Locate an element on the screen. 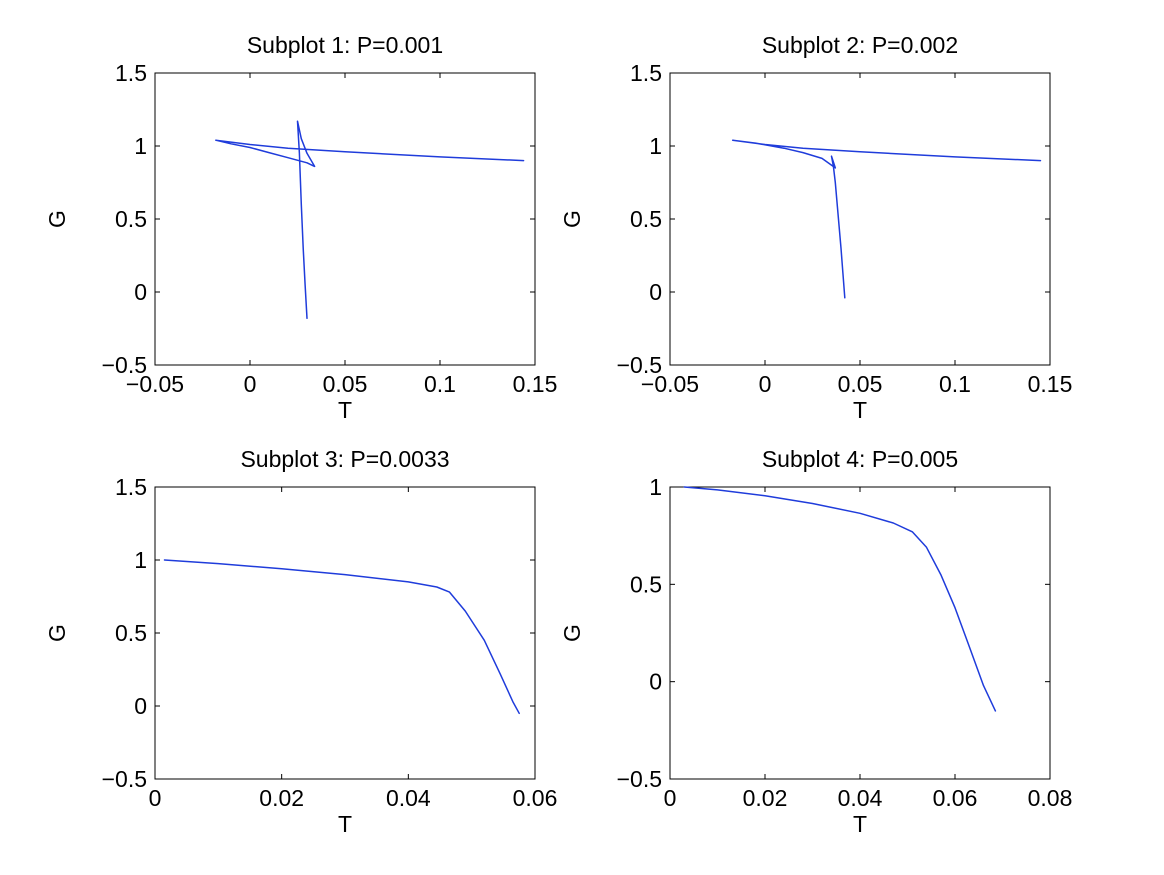 The height and width of the screenshot is (875, 1164). x-tick-label: 0.08 is located at coordinates (1050, 798).